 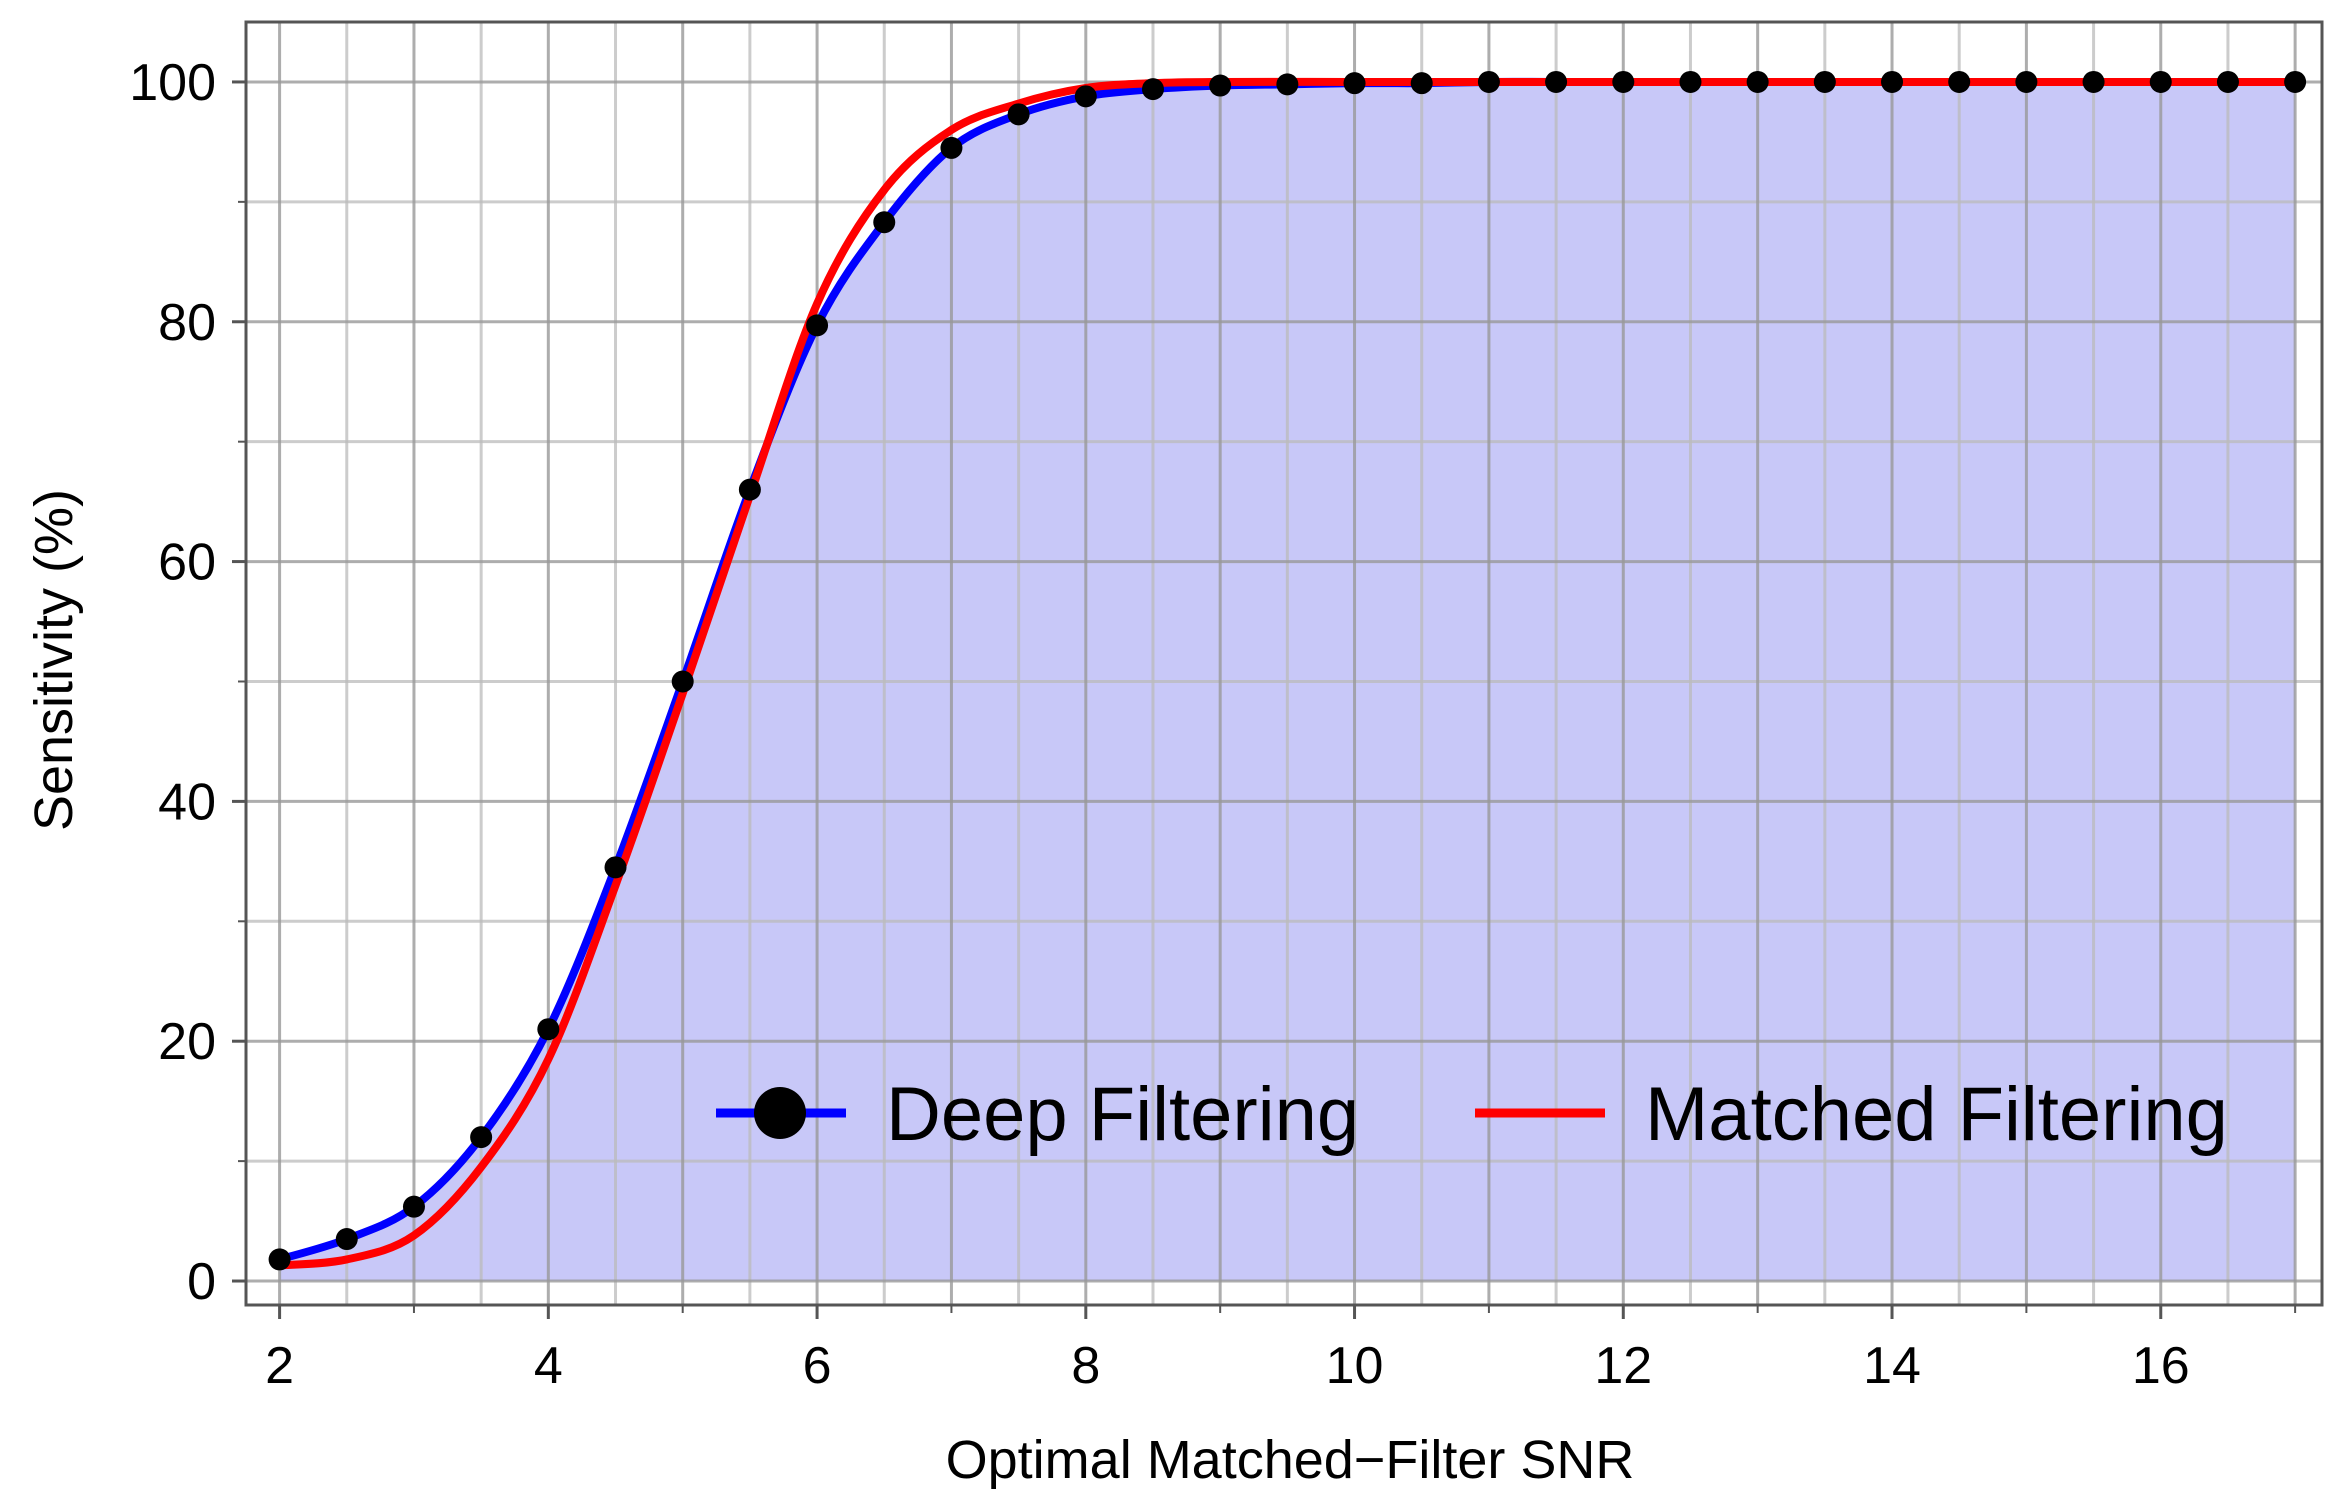 I want to click on x-tick-label: 6, so click(x=817, y=1366).